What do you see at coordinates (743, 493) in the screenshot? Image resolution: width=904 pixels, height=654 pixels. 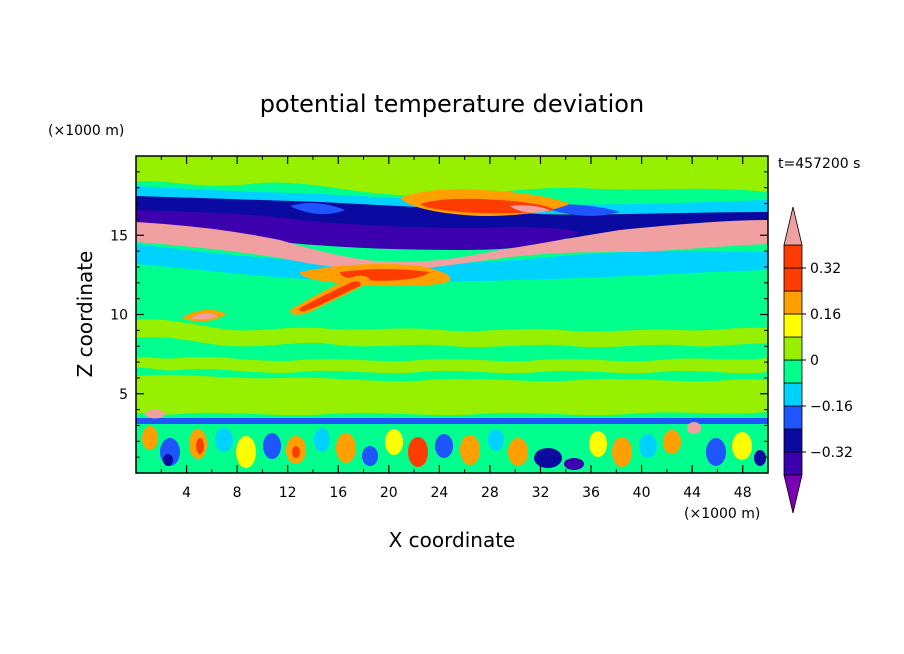 I see `x-tick-label: 48` at bounding box center [743, 493].